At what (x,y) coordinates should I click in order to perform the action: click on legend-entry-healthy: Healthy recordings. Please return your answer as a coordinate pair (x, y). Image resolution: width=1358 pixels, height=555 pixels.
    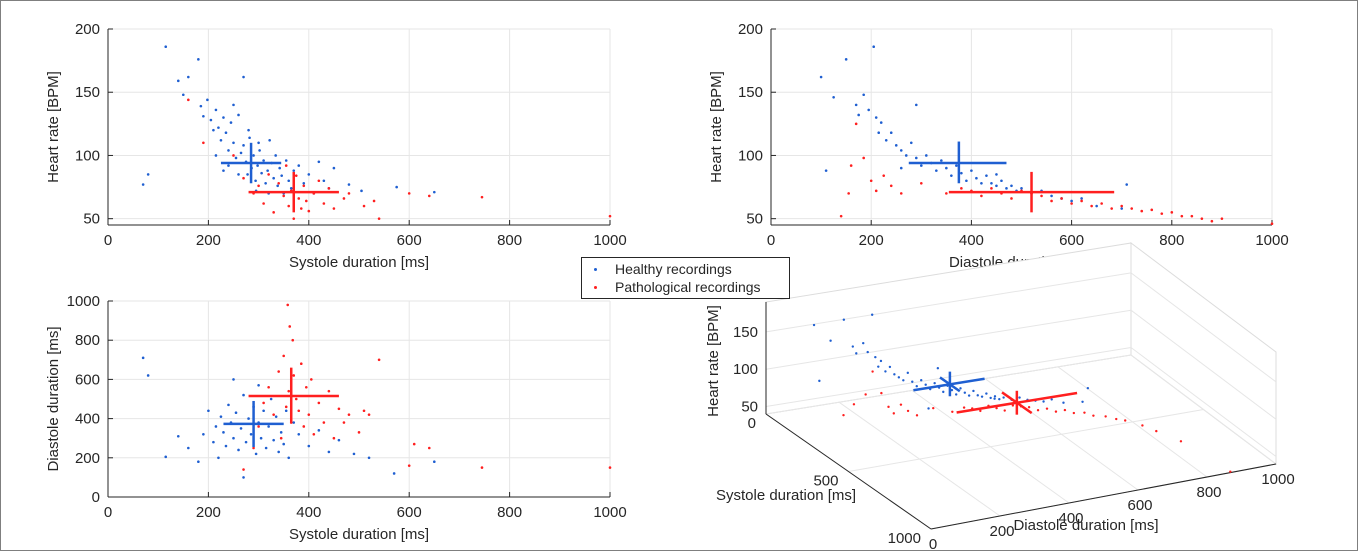
    Looking at the image, I should click on (660, 269).